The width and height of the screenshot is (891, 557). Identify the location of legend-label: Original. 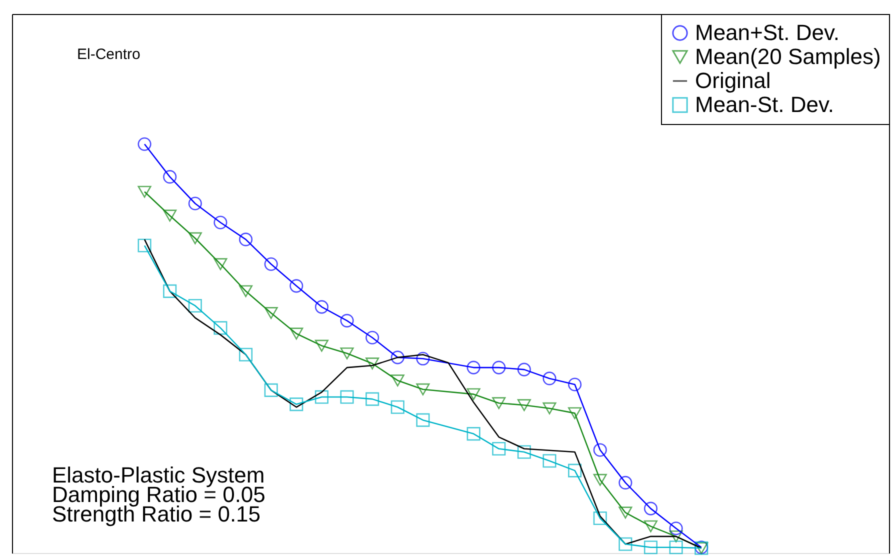
(733, 80).